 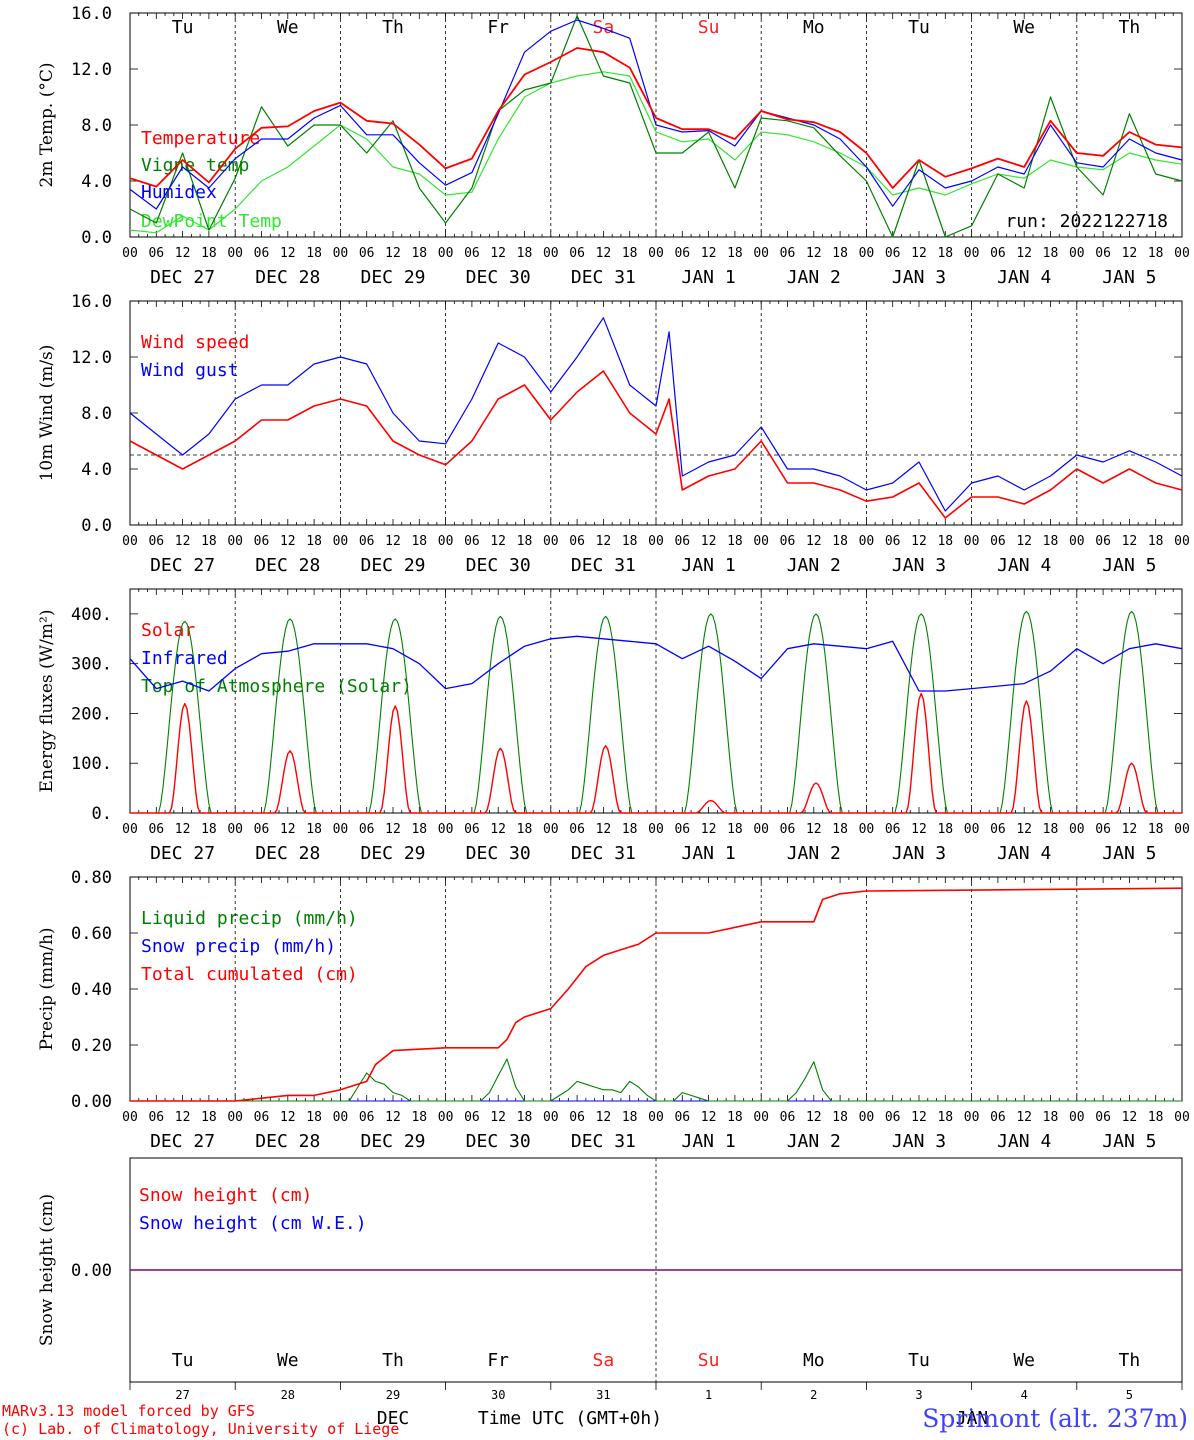 What do you see at coordinates (393, 1418) in the screenshot?
I see `month-label: DEC` at bounding box center [393, 1418].